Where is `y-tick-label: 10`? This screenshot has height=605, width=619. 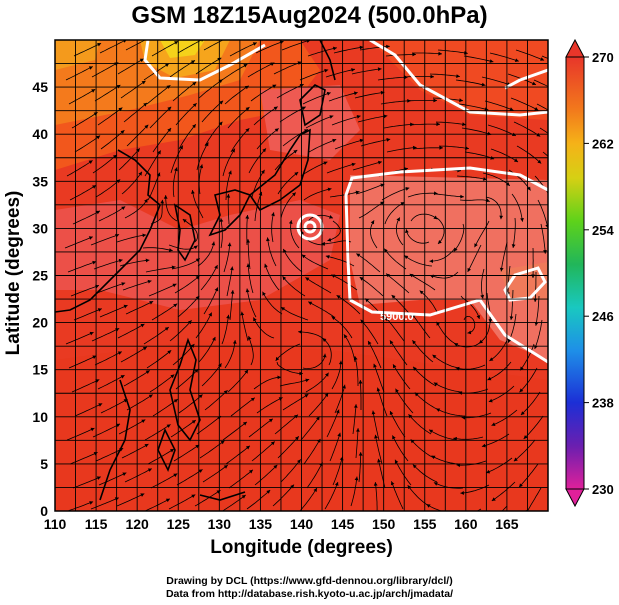 y-tick-label: 10 is located at coordinates (40, 417).